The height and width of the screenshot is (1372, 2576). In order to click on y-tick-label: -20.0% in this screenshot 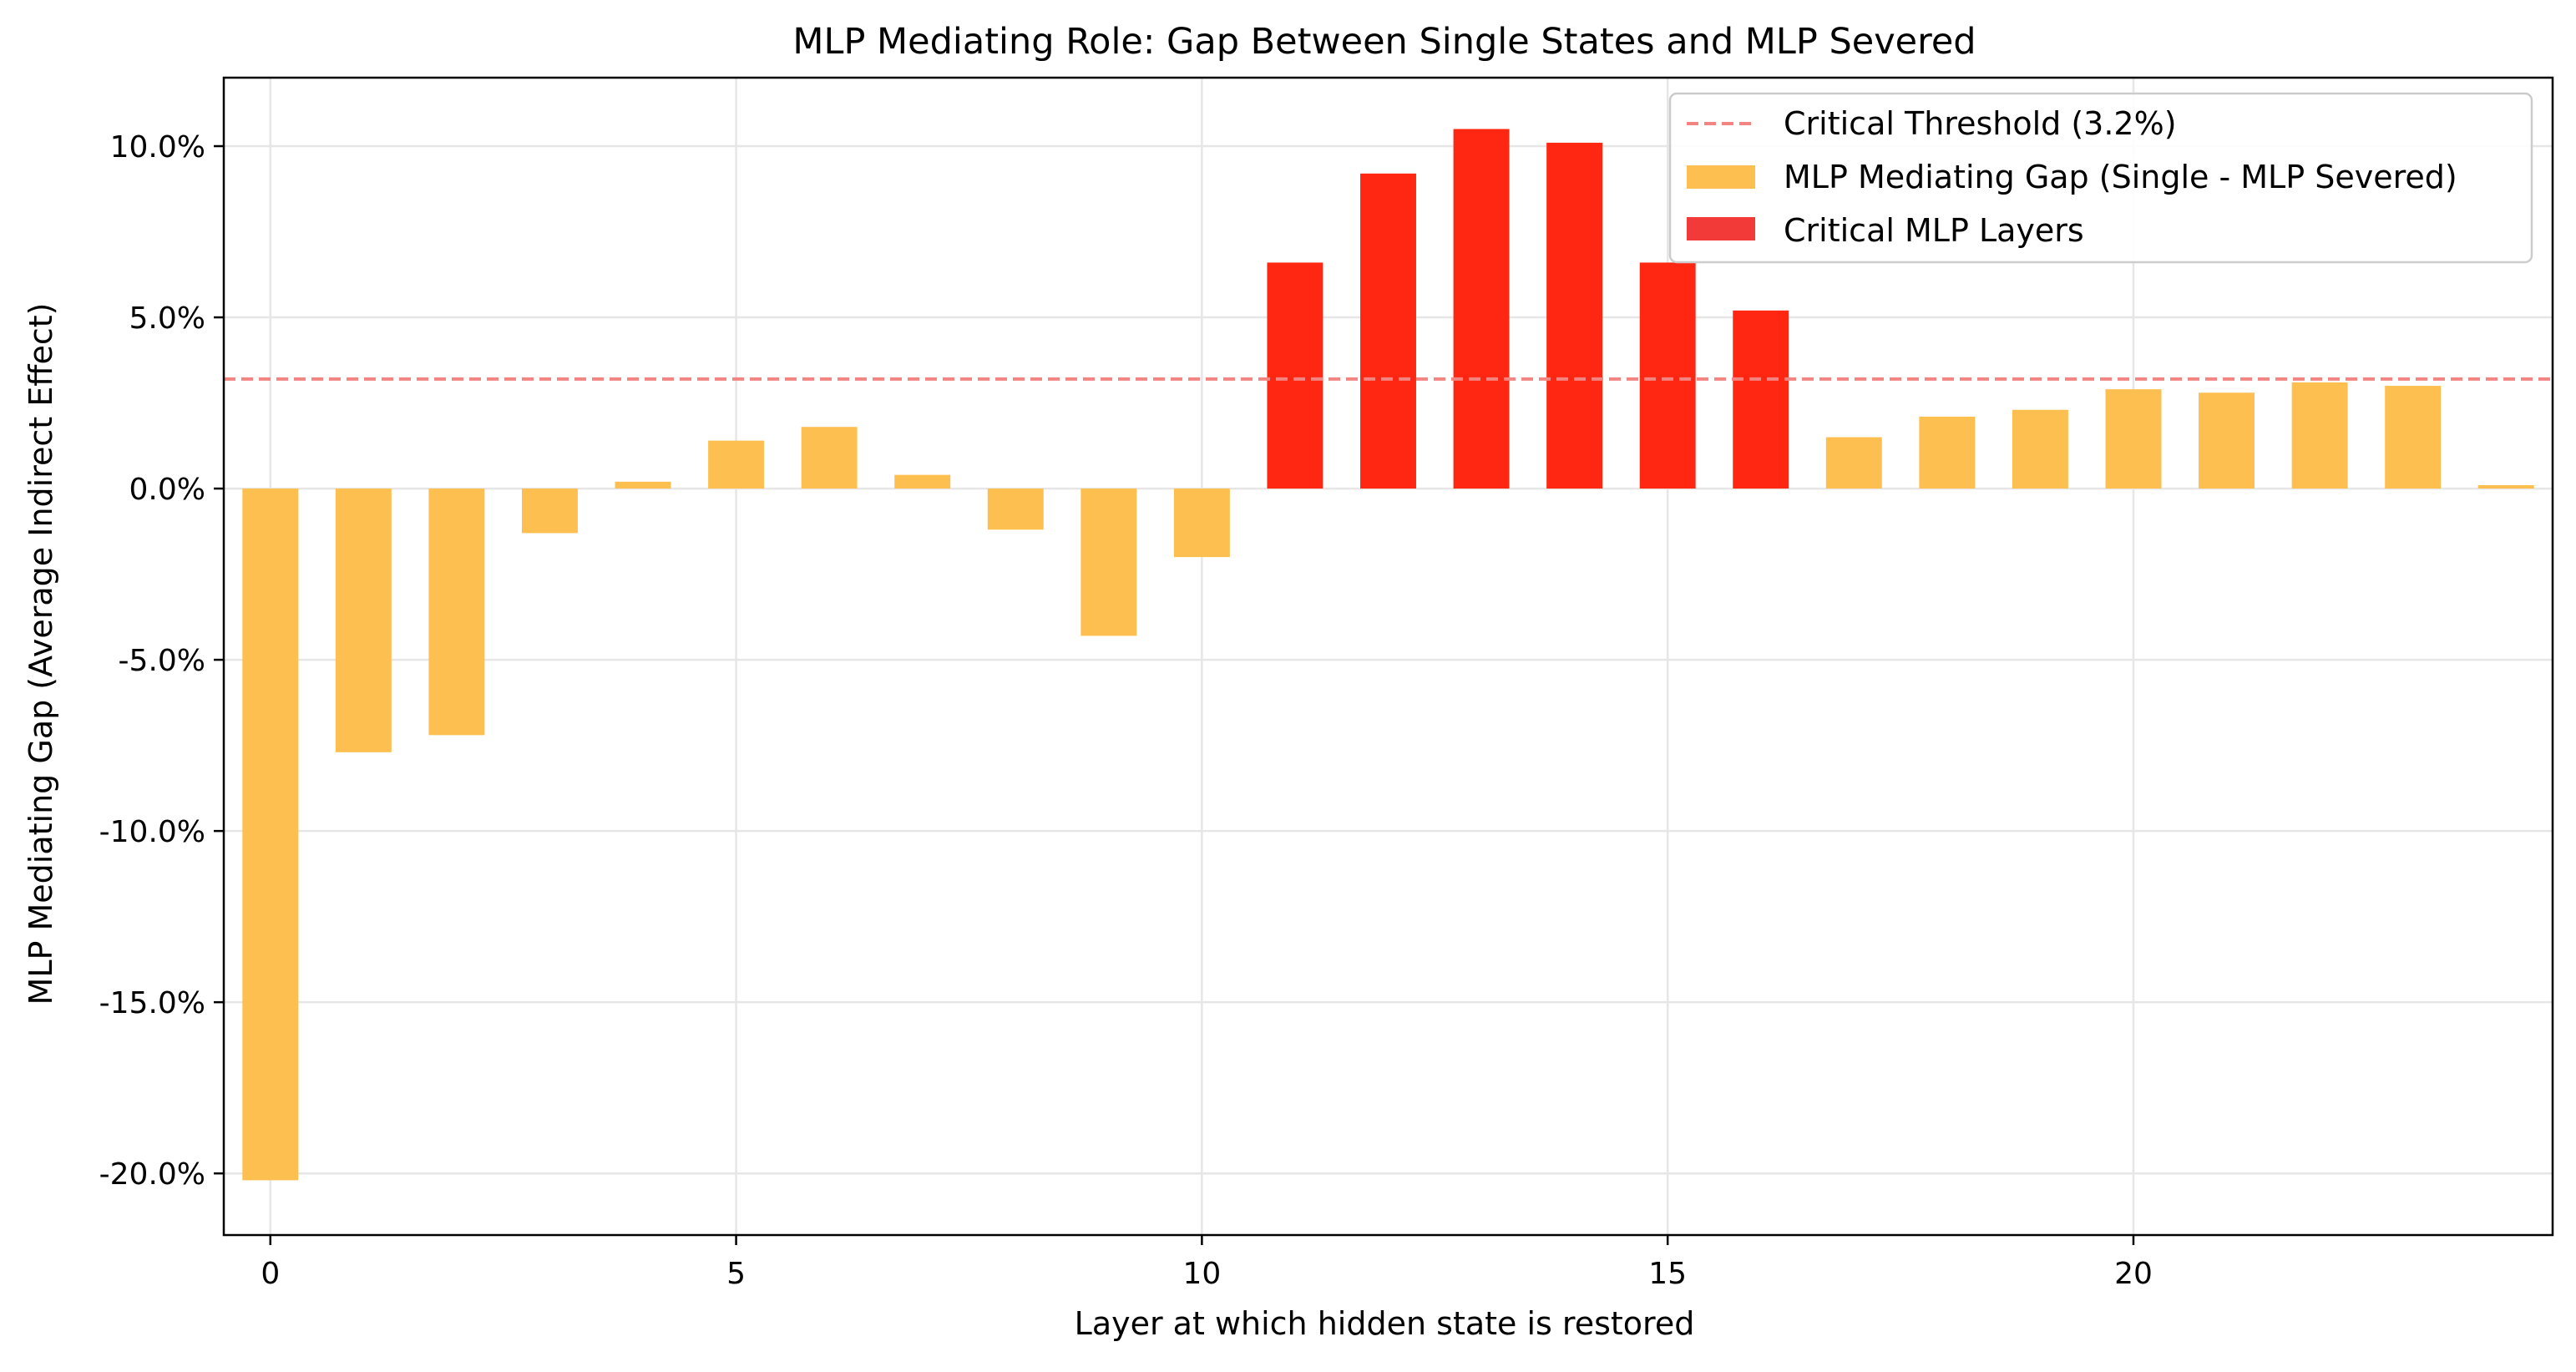, I will do `click(152, 1174)`.